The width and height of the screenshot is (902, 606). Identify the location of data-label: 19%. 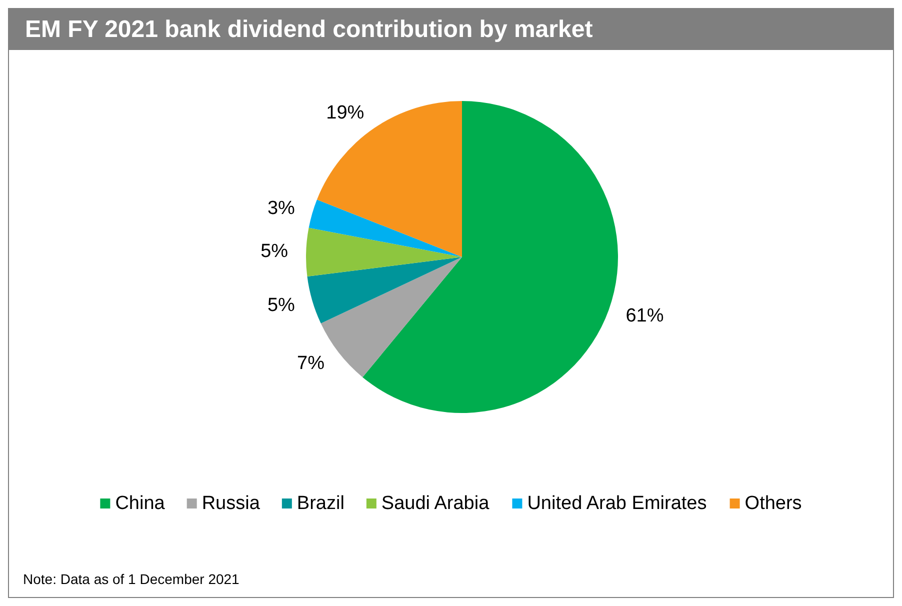
(345, 113).